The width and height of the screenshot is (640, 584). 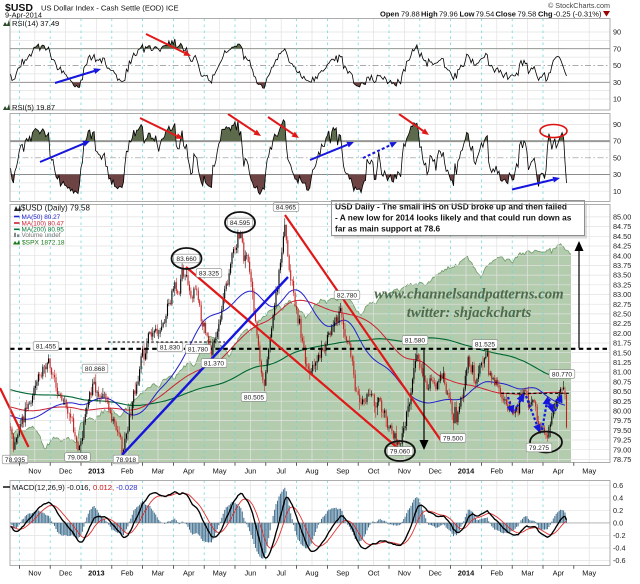 I want to click on svg-text: 84.25, so click(x=622, y=246).